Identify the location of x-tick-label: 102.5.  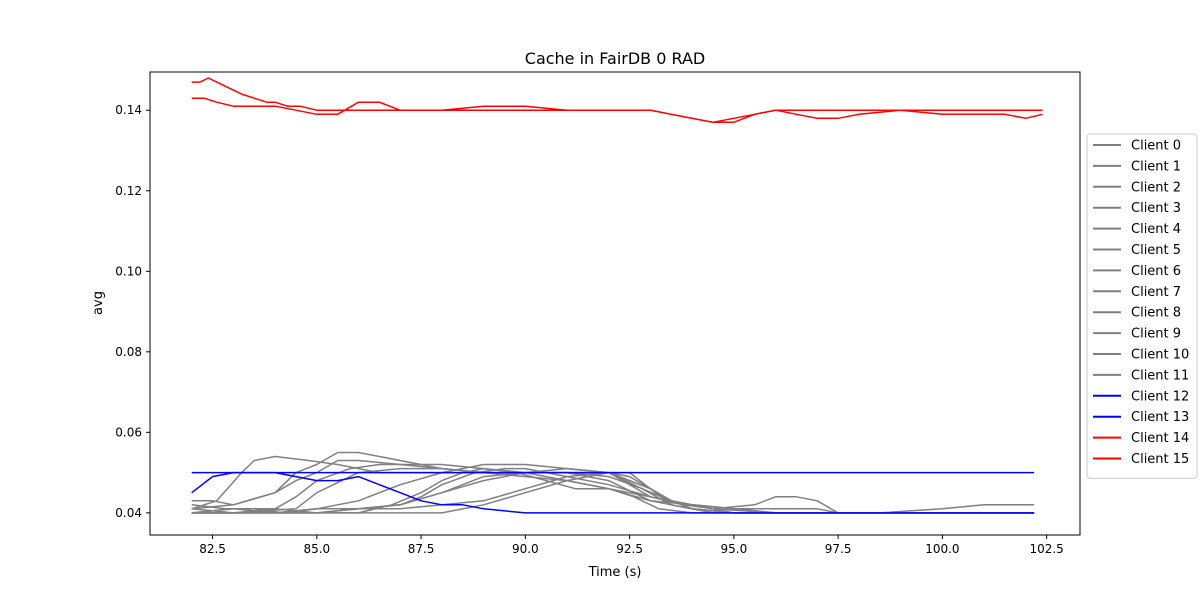
(1046, 549).